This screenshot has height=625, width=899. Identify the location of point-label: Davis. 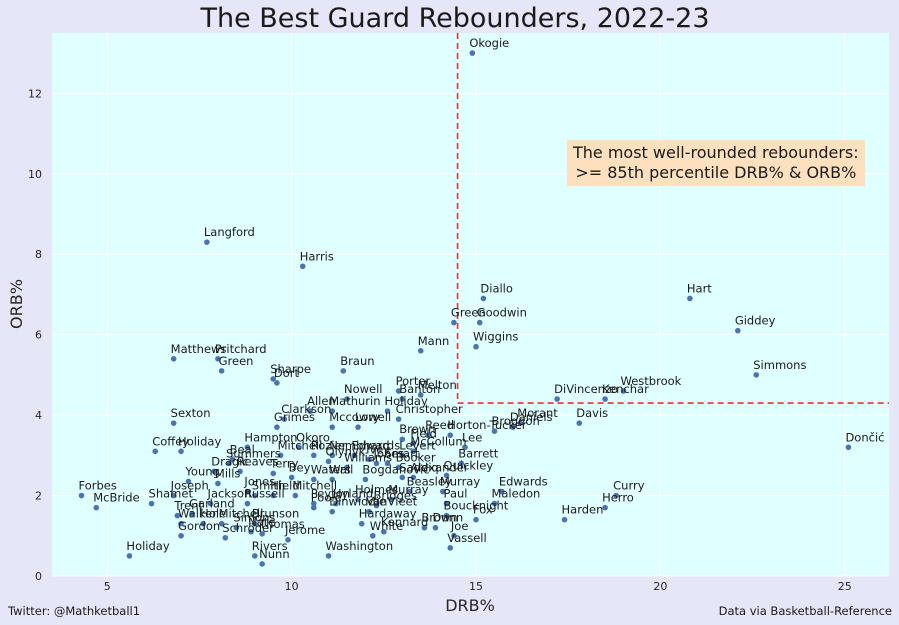
(592, 413).